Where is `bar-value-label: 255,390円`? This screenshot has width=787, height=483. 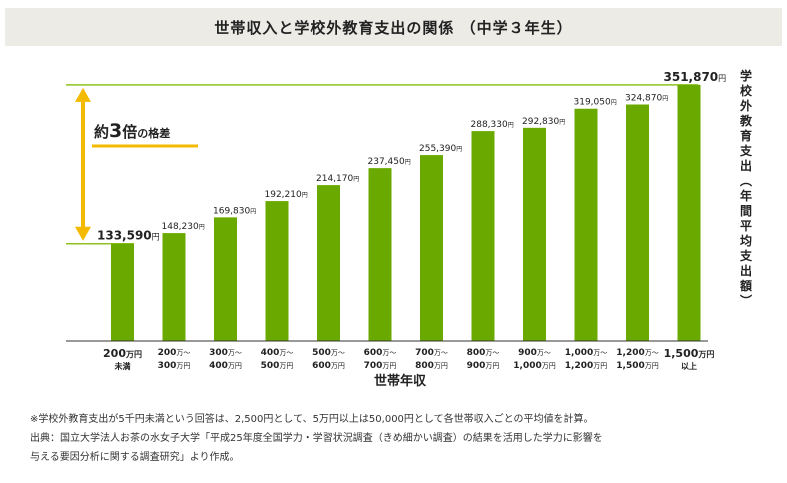
bar-value-label: 255,390円 is located at coordinates (440, 149).